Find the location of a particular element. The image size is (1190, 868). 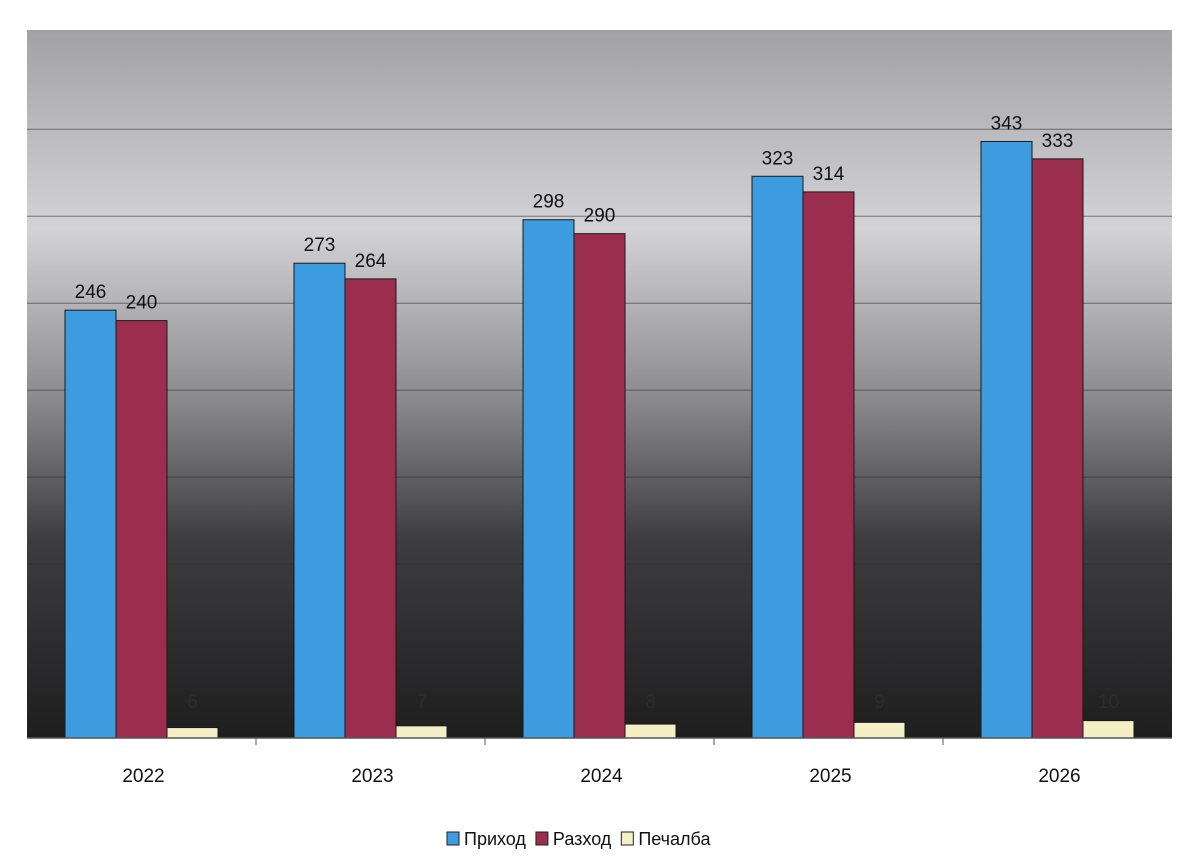

value-label: 323 is located at coordinates (778, 158).